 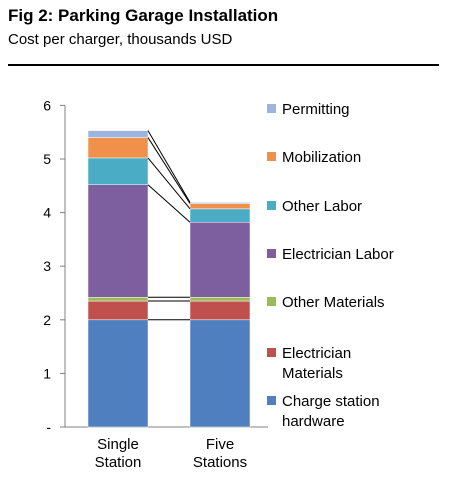 What do you see at coordinates (118, 462) in the screenshot?
I see `category-label: Station` at bounding box center [118, 462].